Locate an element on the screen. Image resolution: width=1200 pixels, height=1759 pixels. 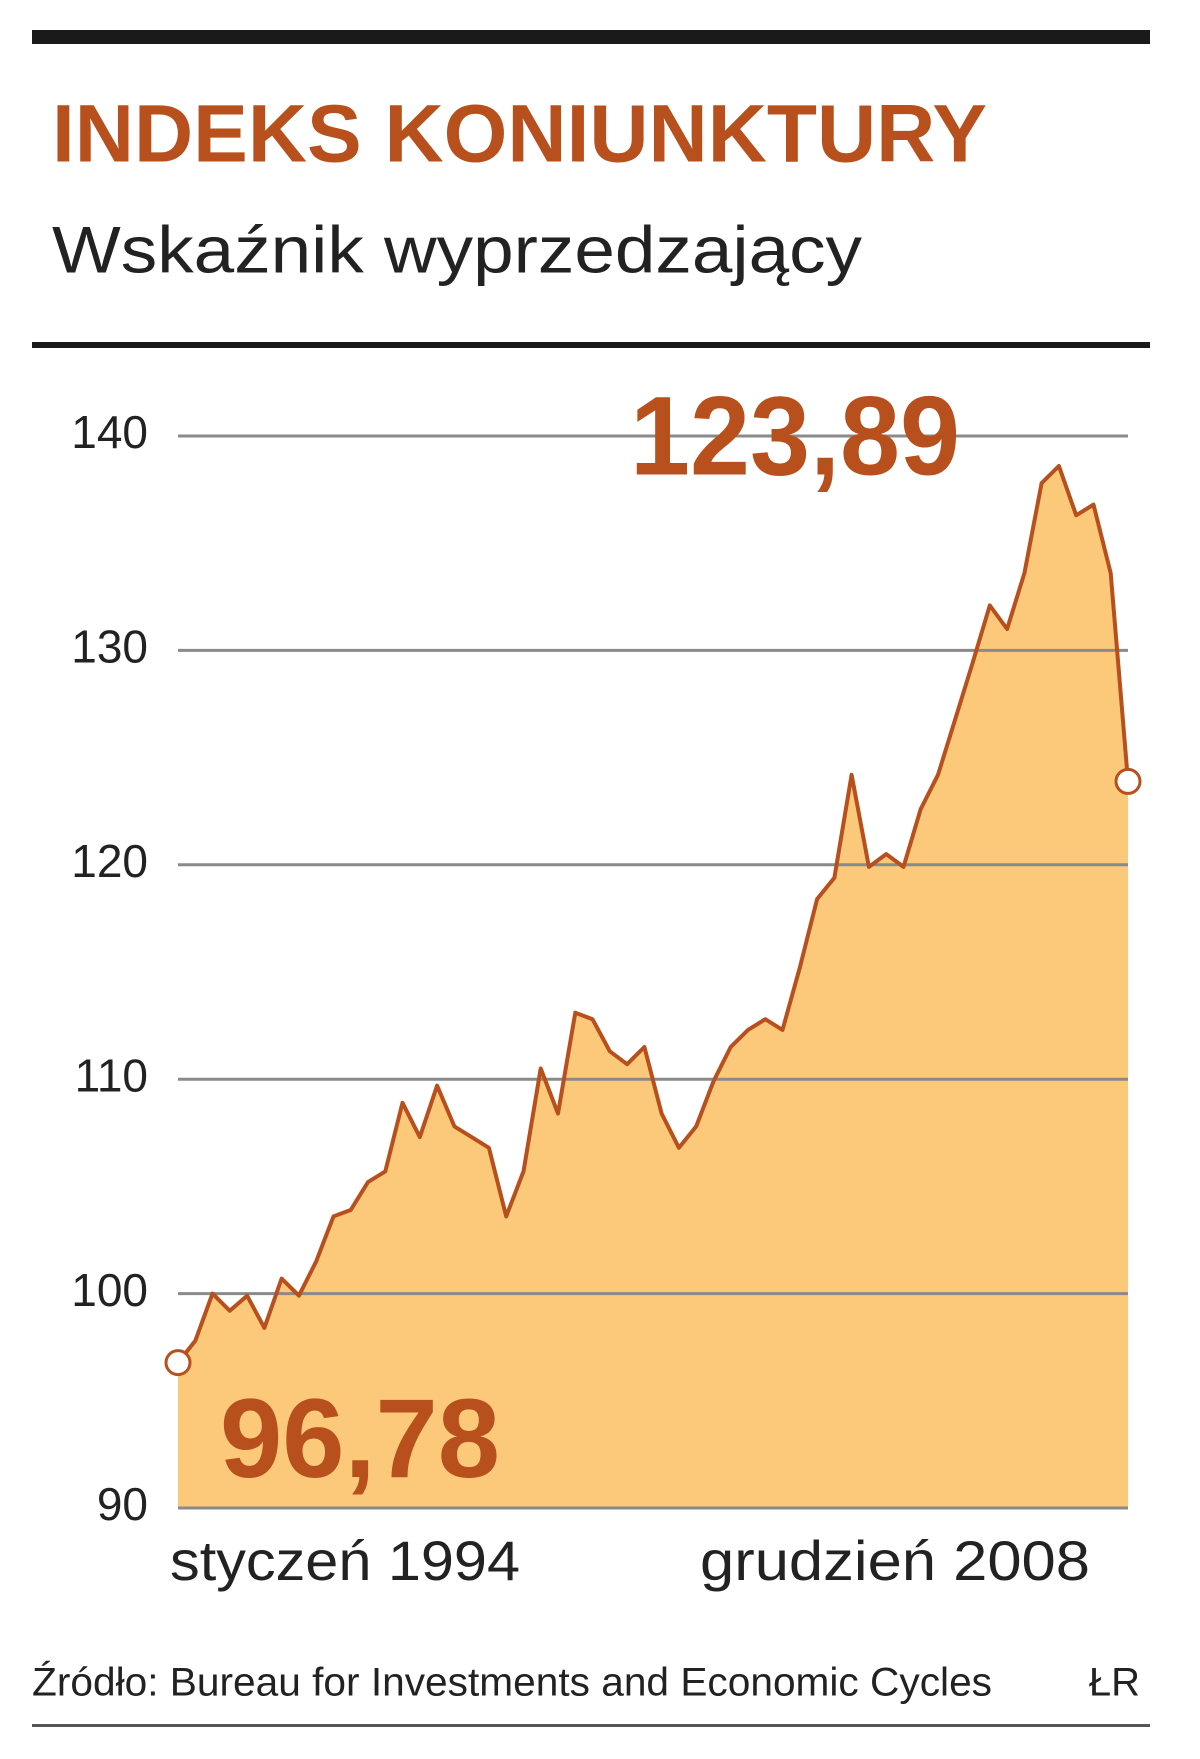
value-label: 123,89 is located at coordinates (795, 436).